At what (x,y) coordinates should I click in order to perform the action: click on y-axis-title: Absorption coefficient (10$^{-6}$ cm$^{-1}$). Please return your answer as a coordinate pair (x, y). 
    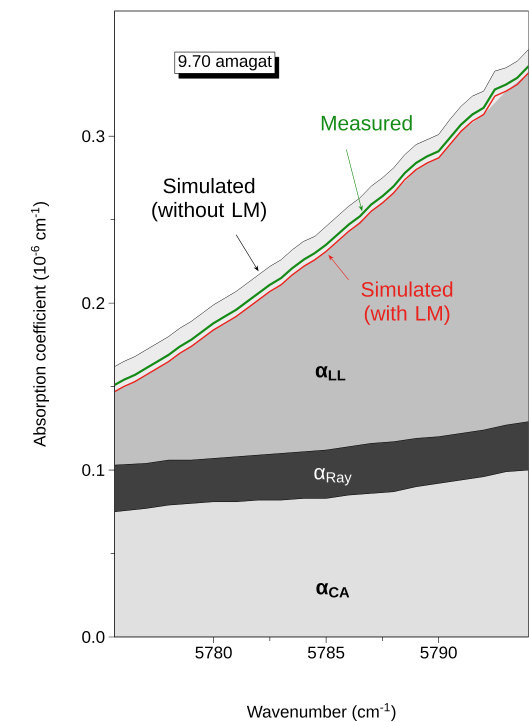
    Looking at the image, I should click on (40, 324).